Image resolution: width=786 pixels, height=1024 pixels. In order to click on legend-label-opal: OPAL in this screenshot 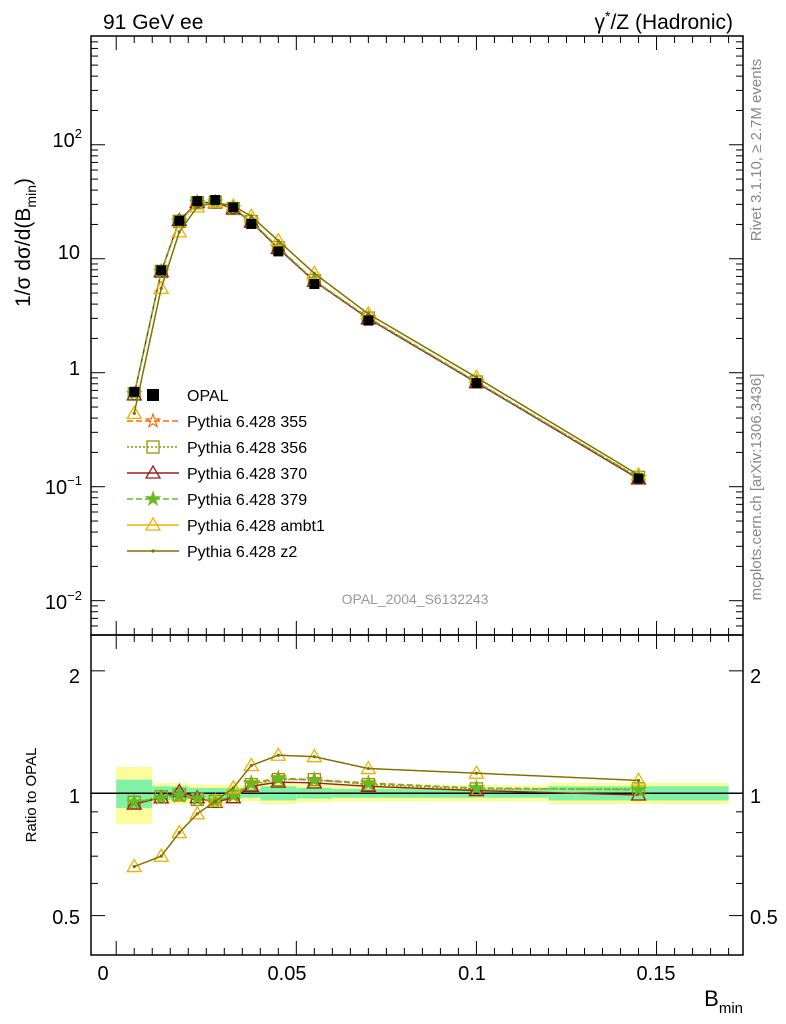, I will do `click(208, 396)`.